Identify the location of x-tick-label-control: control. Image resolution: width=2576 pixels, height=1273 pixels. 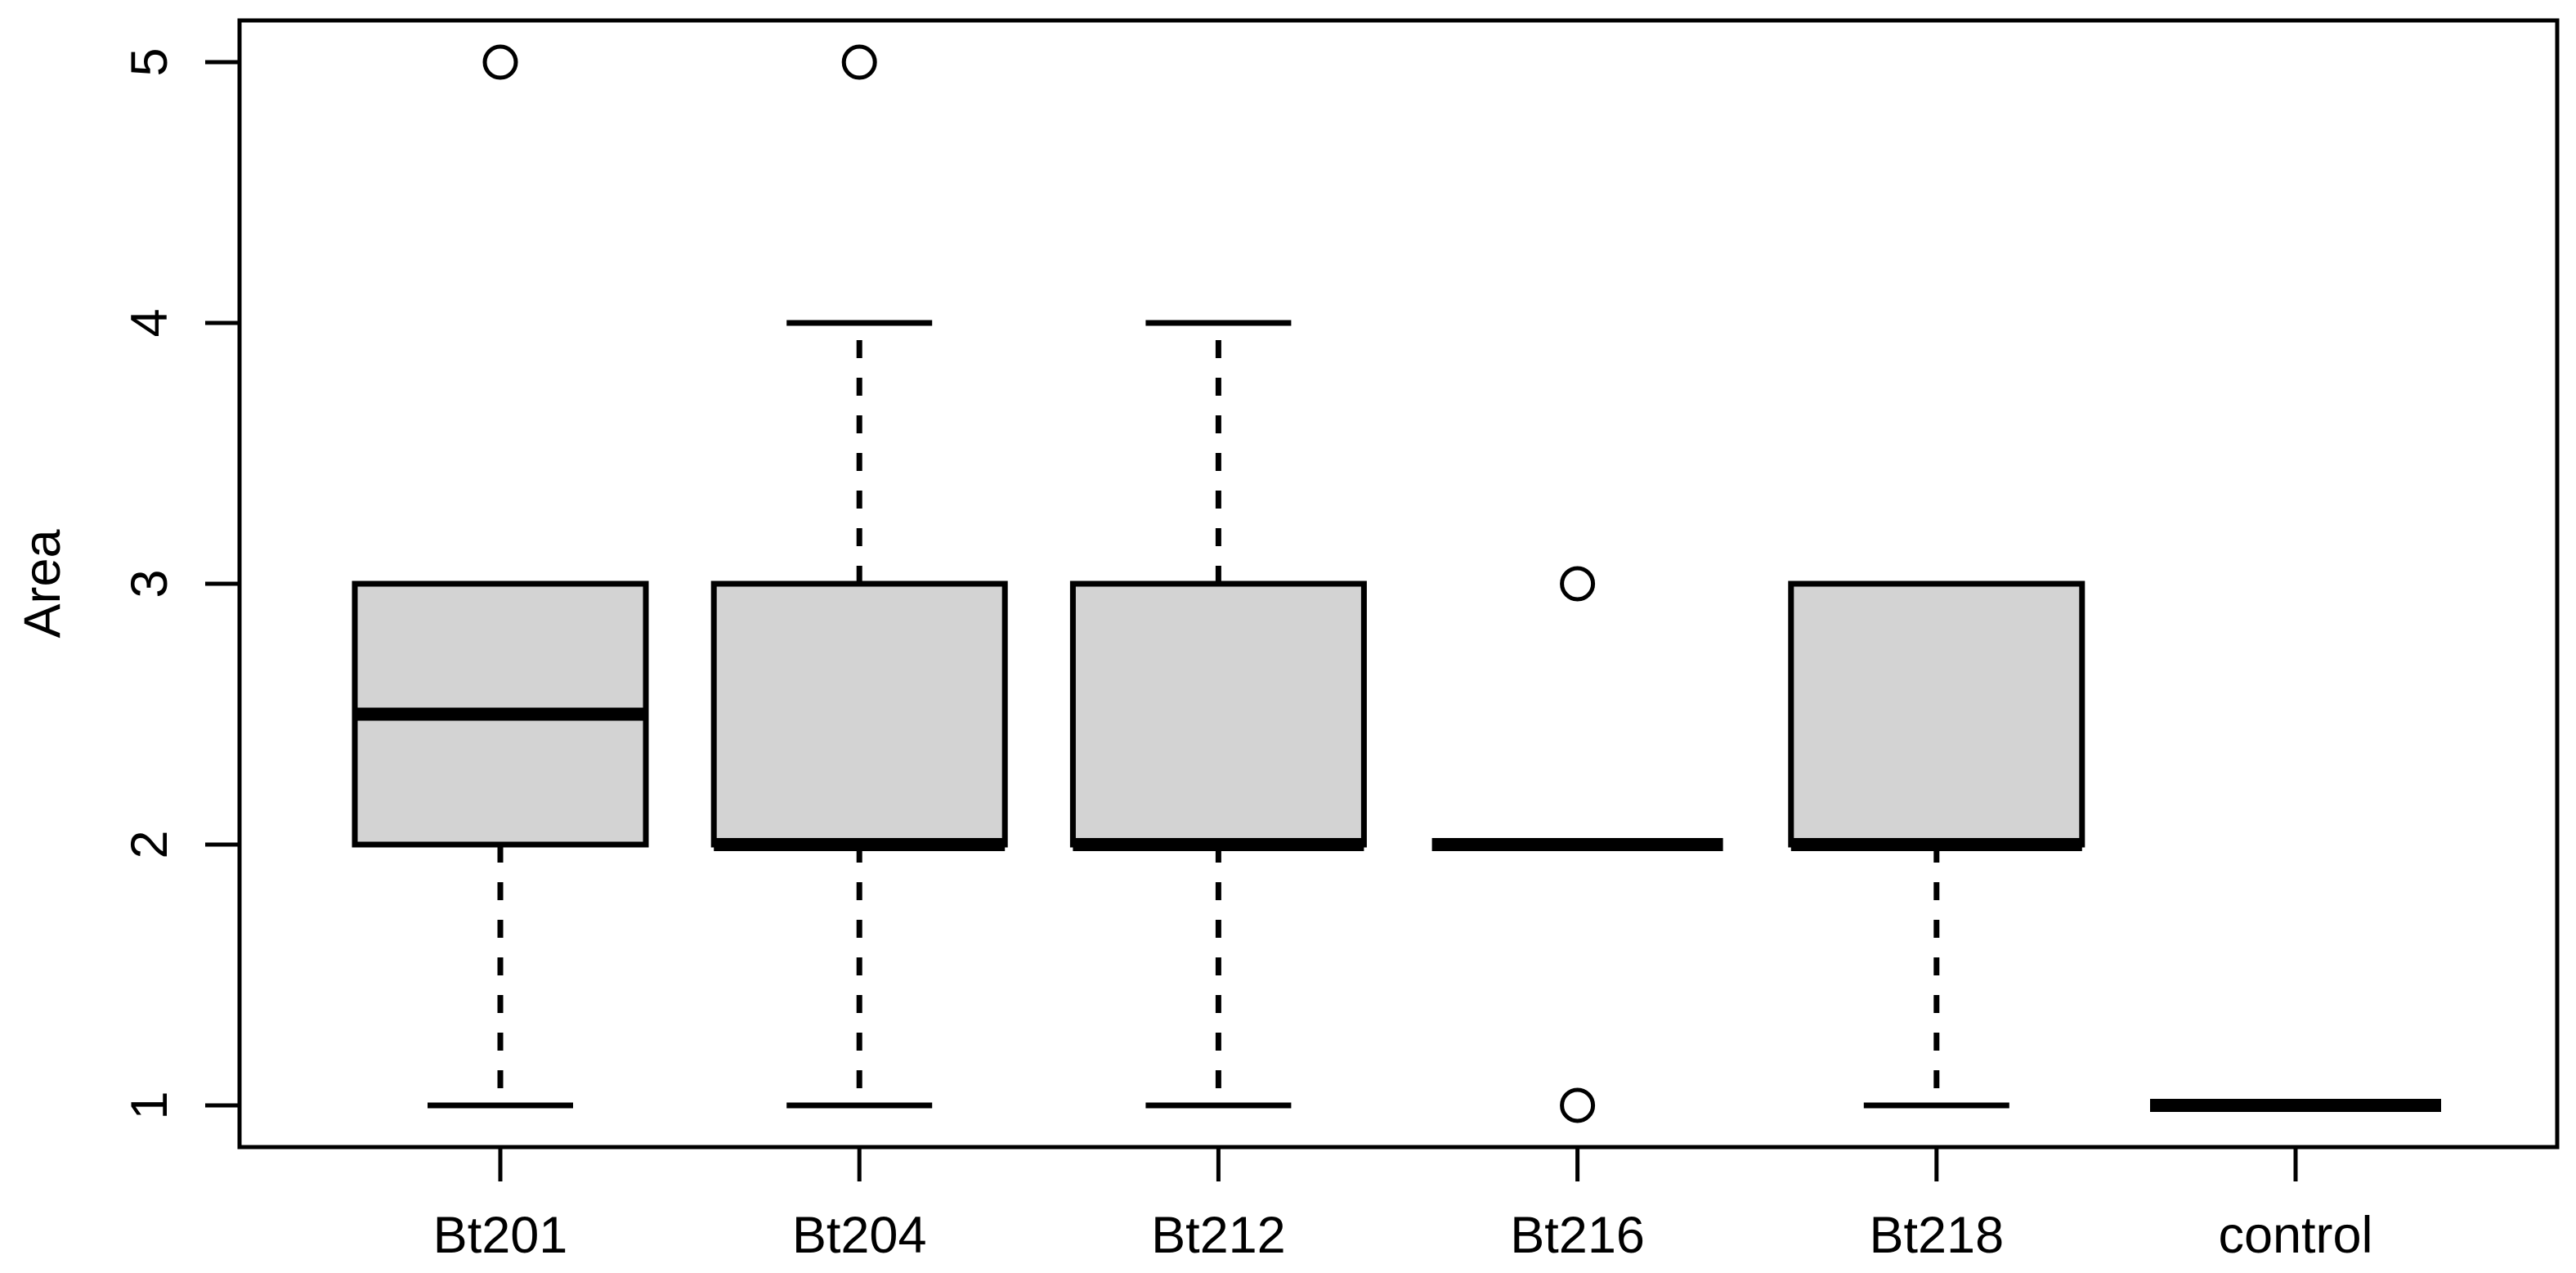
(2295, 1235).